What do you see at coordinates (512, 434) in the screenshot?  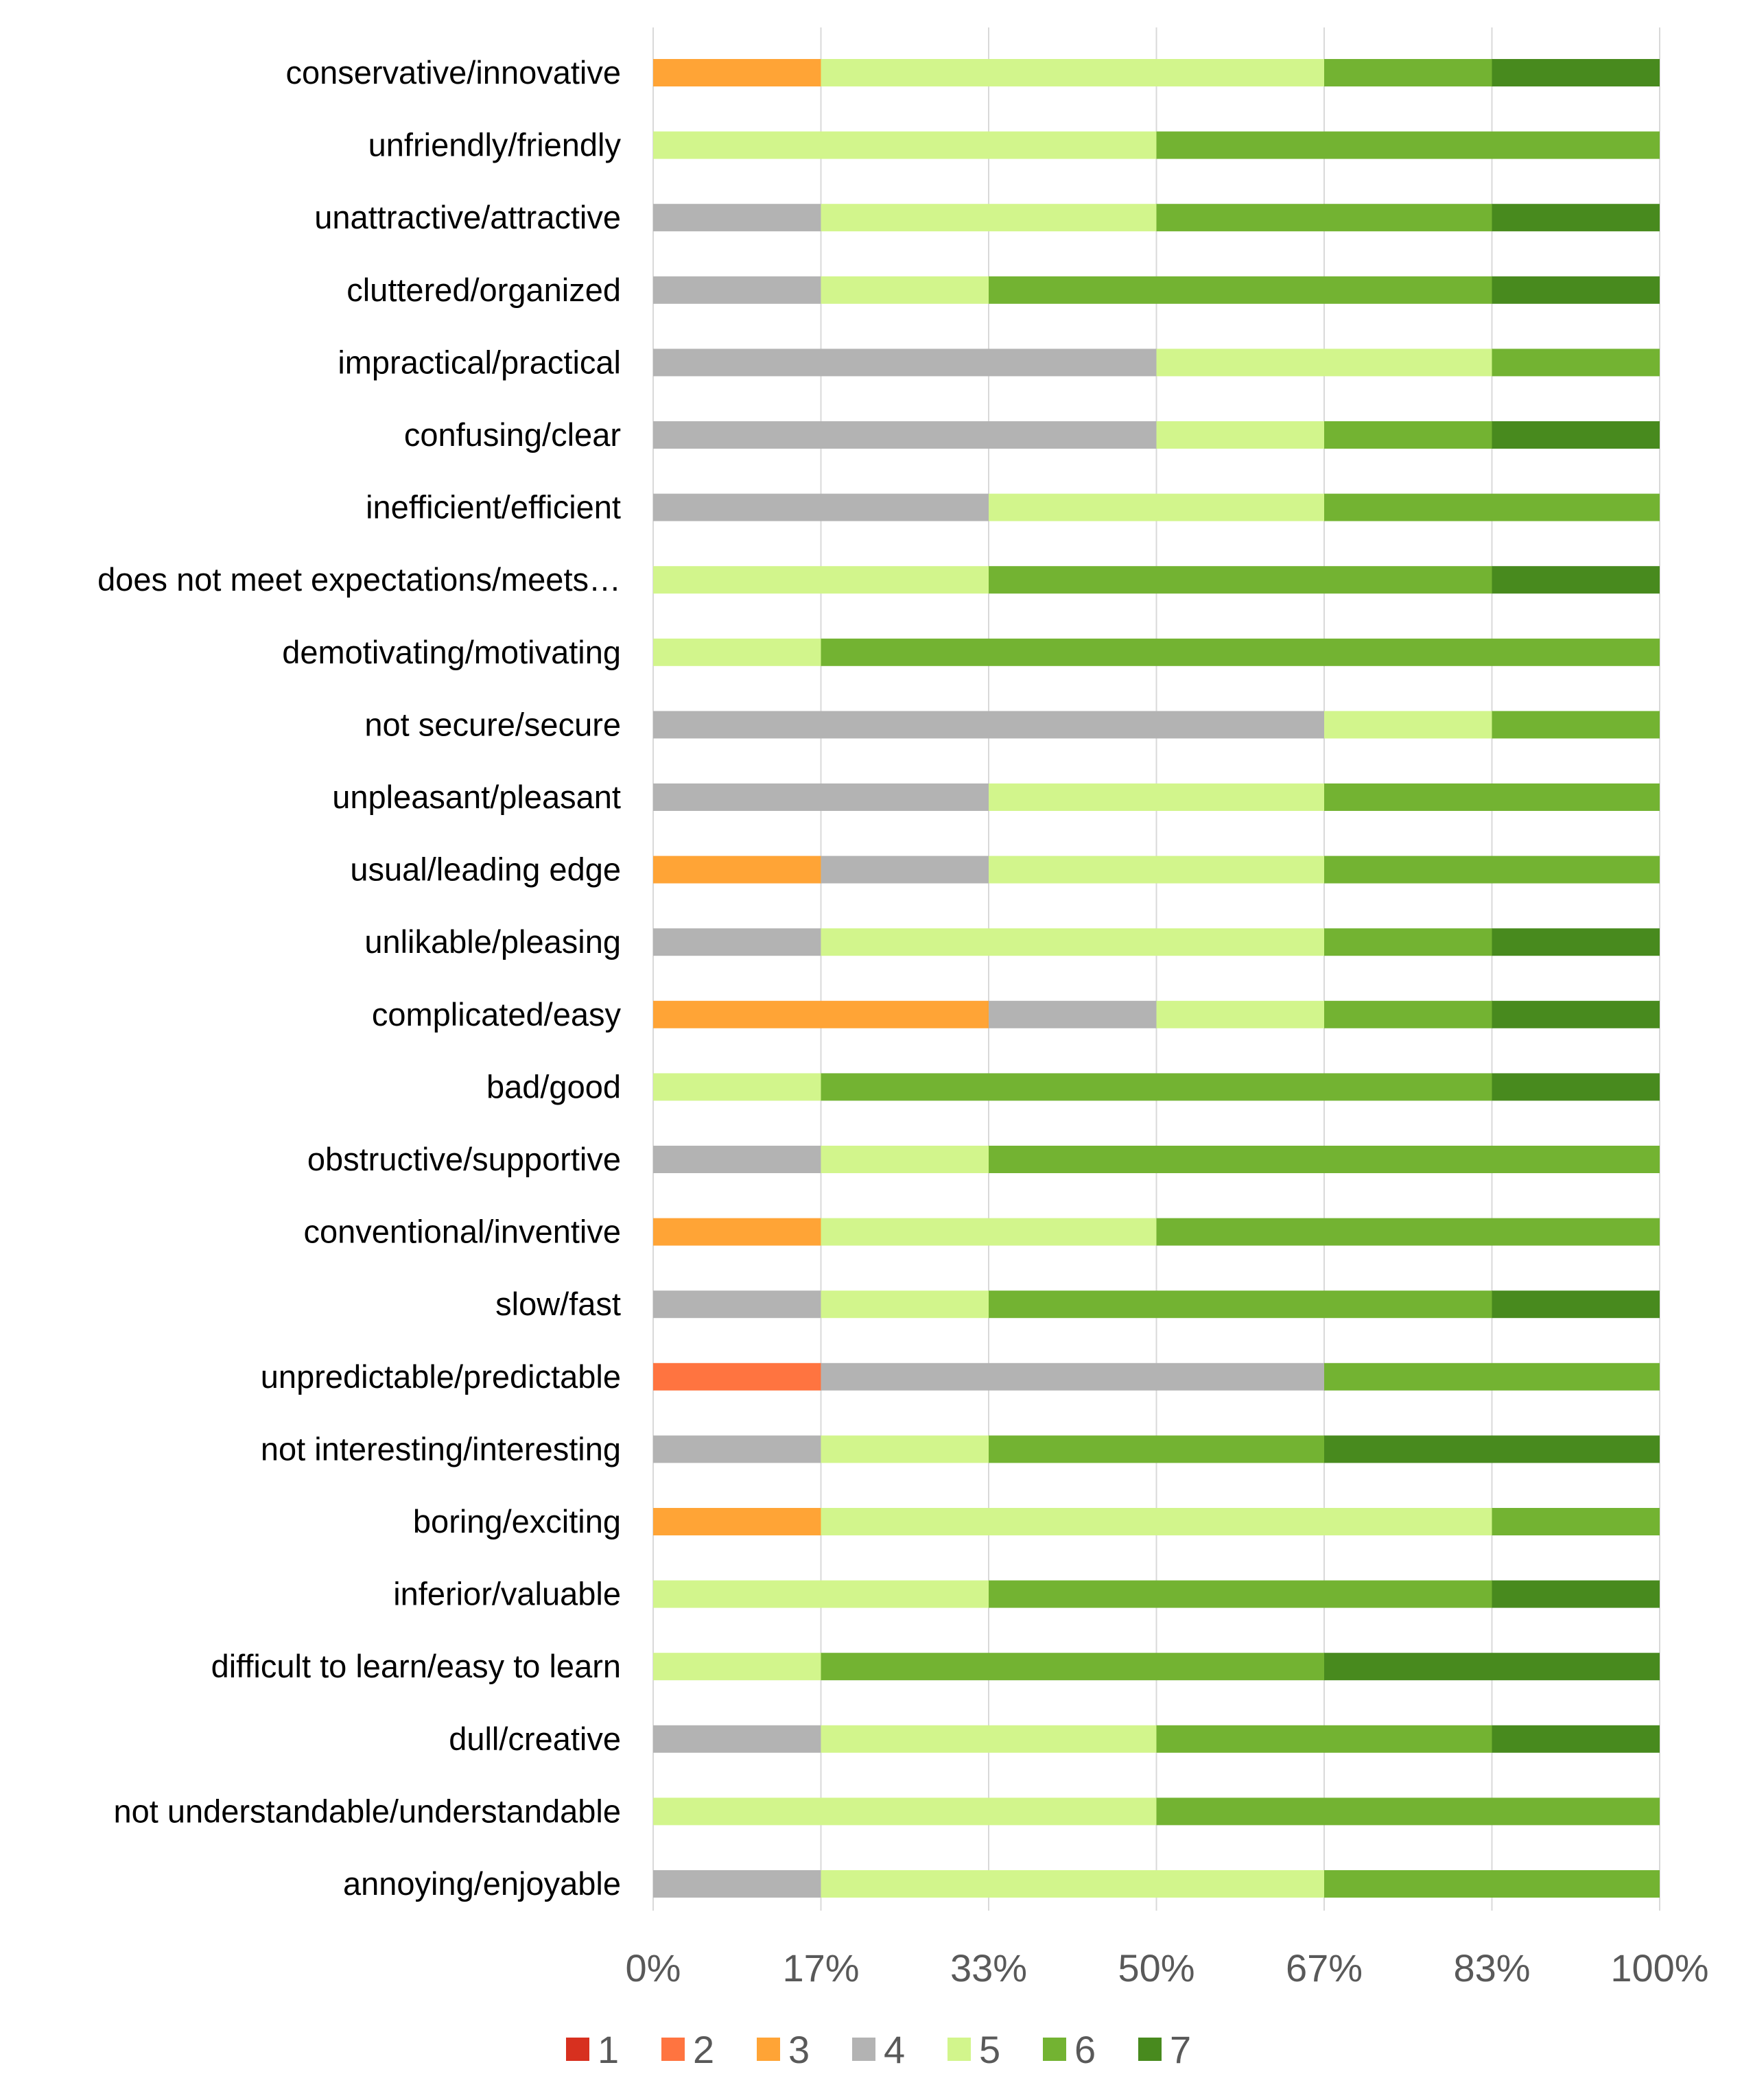 I see `category-label: confusing/clear` at bounding box center [512, 434].